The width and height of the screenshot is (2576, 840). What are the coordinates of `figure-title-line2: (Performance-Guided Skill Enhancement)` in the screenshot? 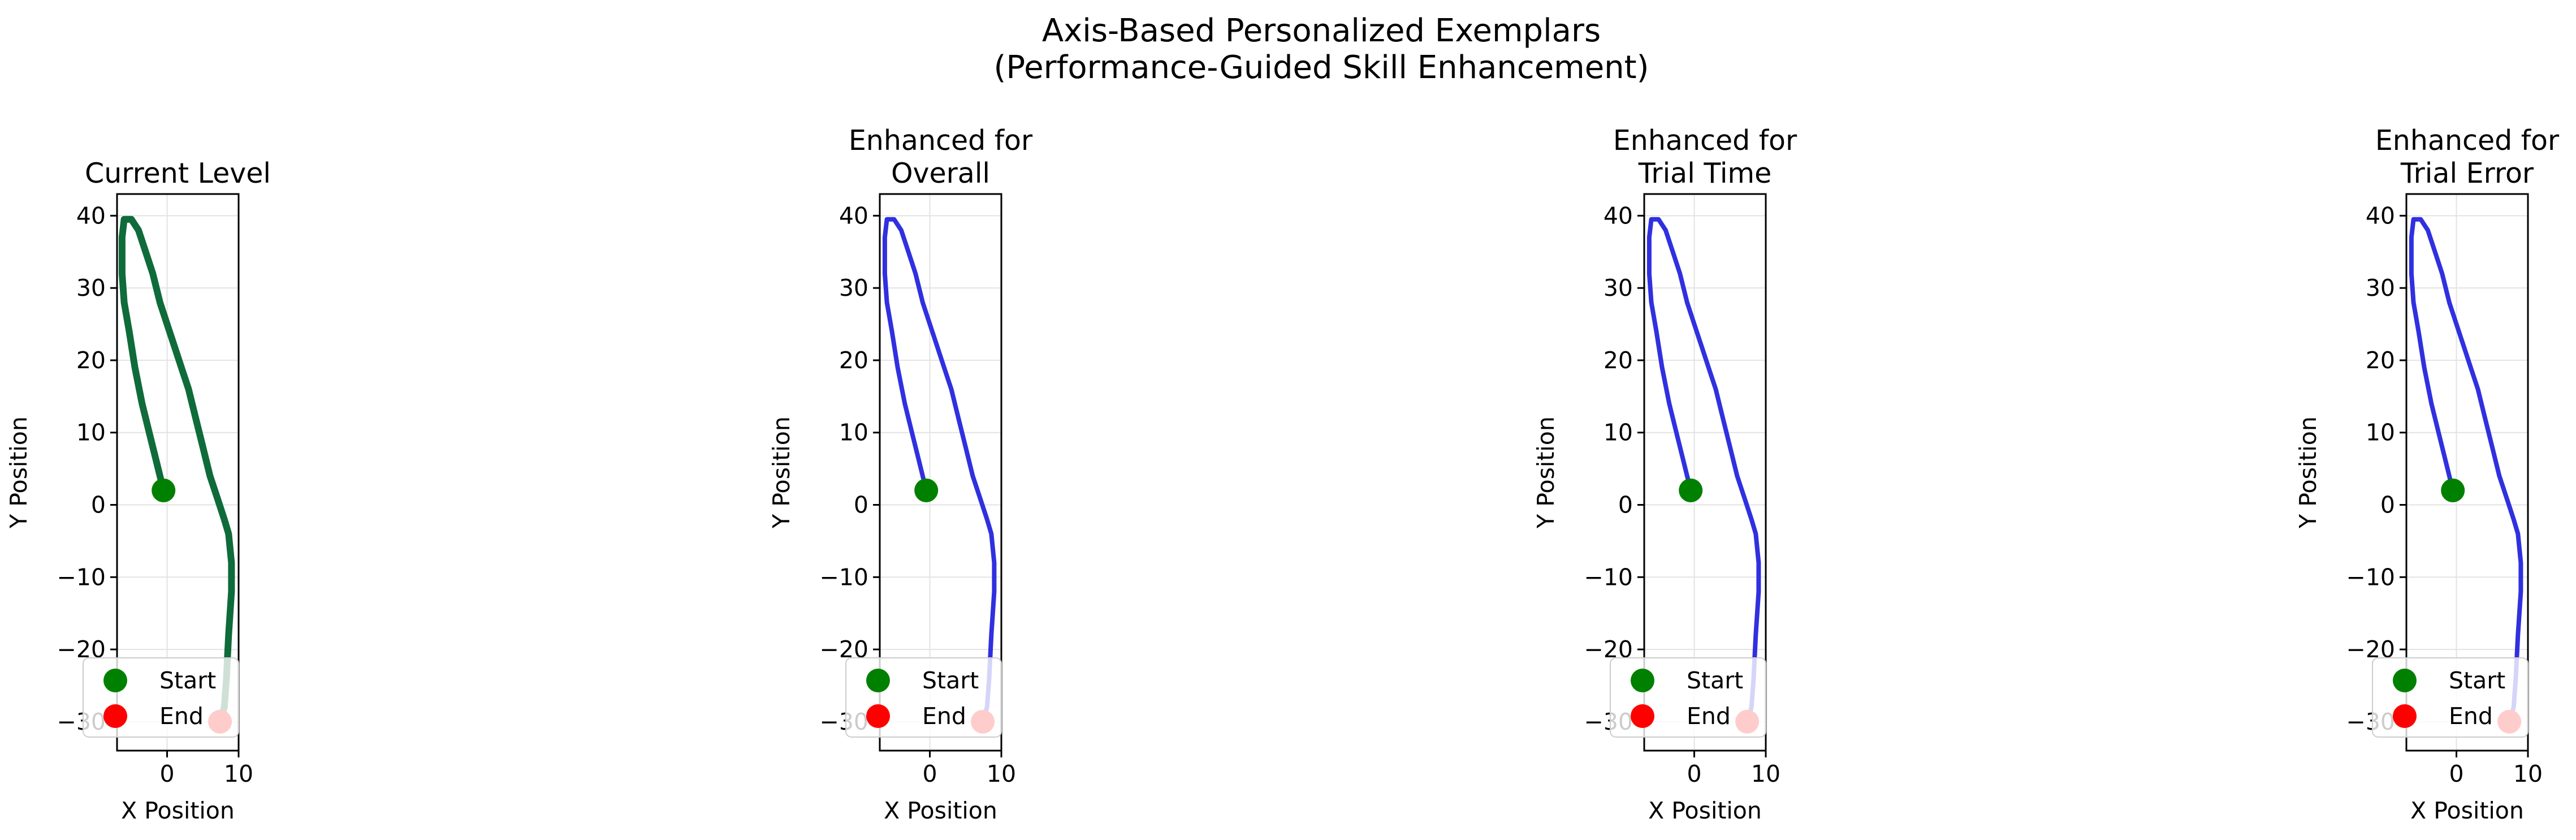 It's located at (1321, 67).